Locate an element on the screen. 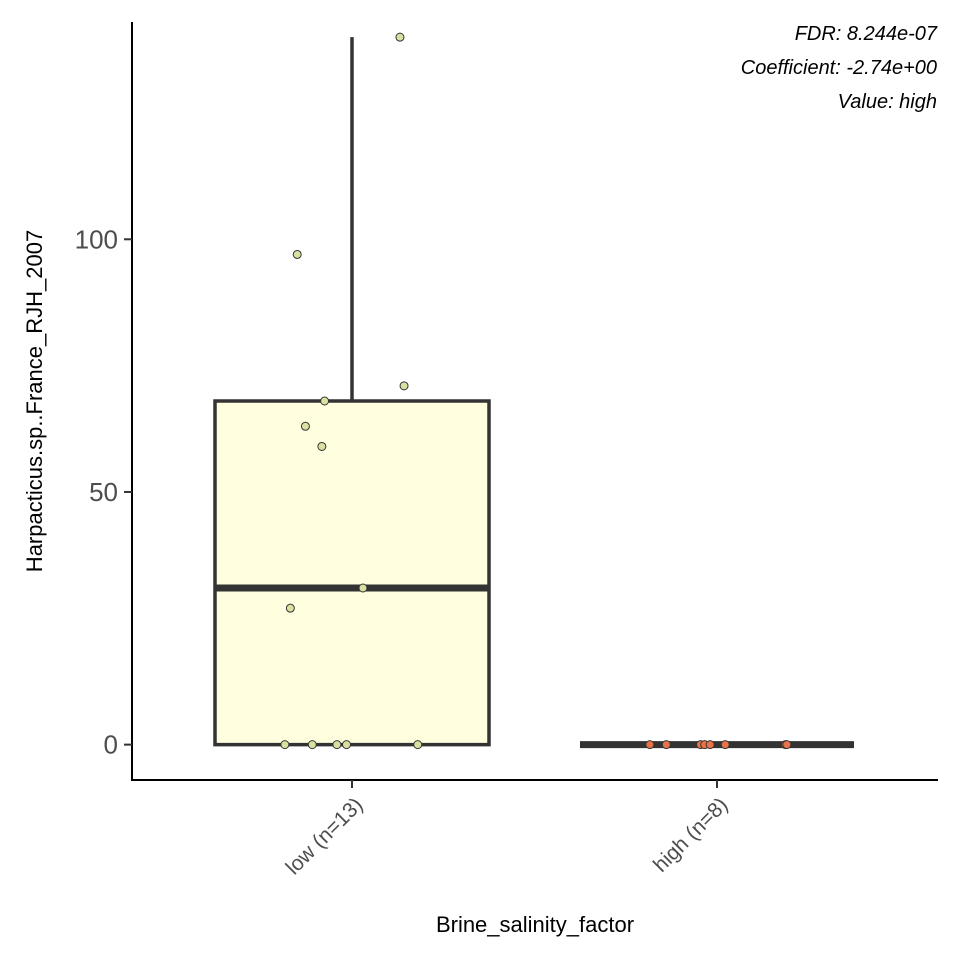  x-tick-label: high (n=8) is located at coordinates (691, 835).